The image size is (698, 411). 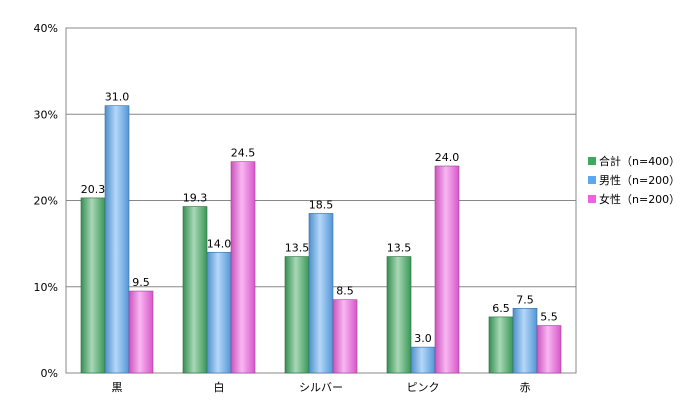 What do you see at coordinates (423, 387) in the screenshot?
I see `x-category-label: ピンク` at bounding box center [423, 387].